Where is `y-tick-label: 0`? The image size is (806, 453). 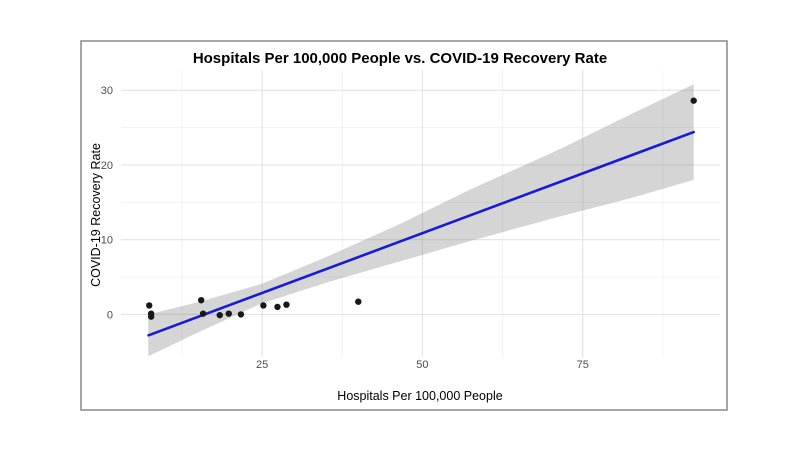 y-tick-label: 0 is located at coordinates (110, 315).